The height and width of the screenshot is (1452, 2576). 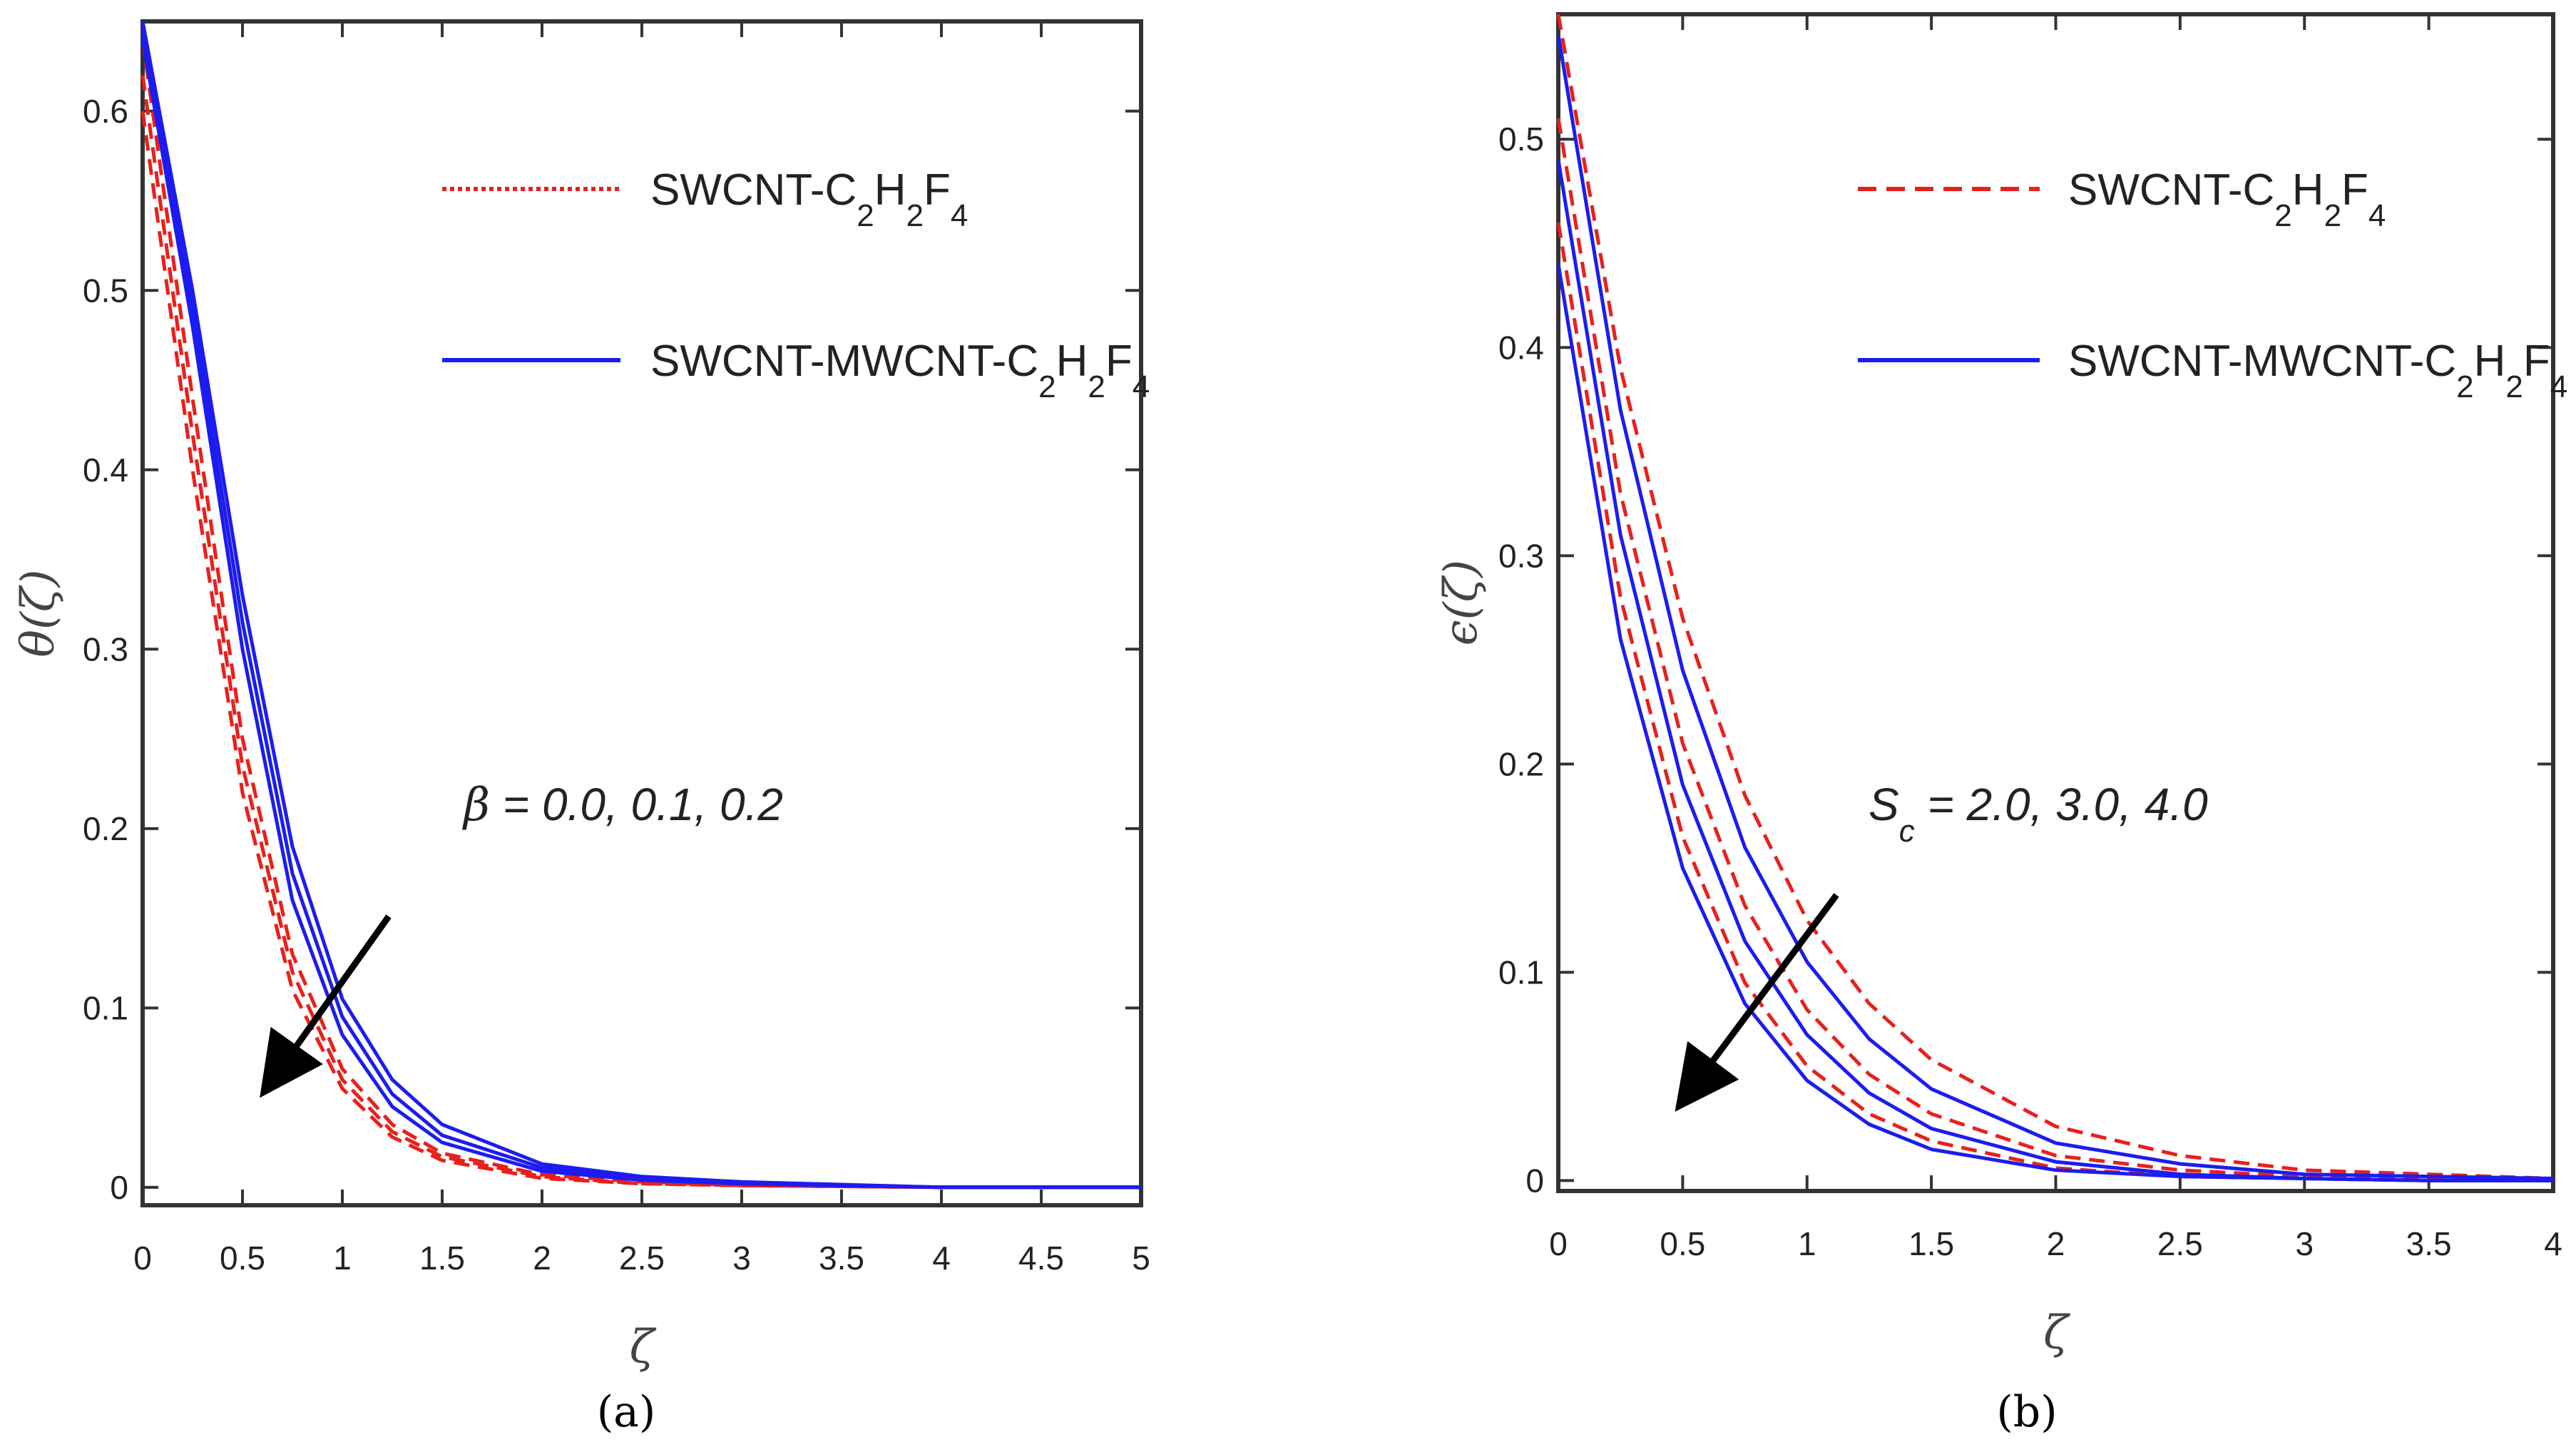 I want to click on annotation-values: = 2.0, 3.0, 4.0, so click(x=2061, y=804).